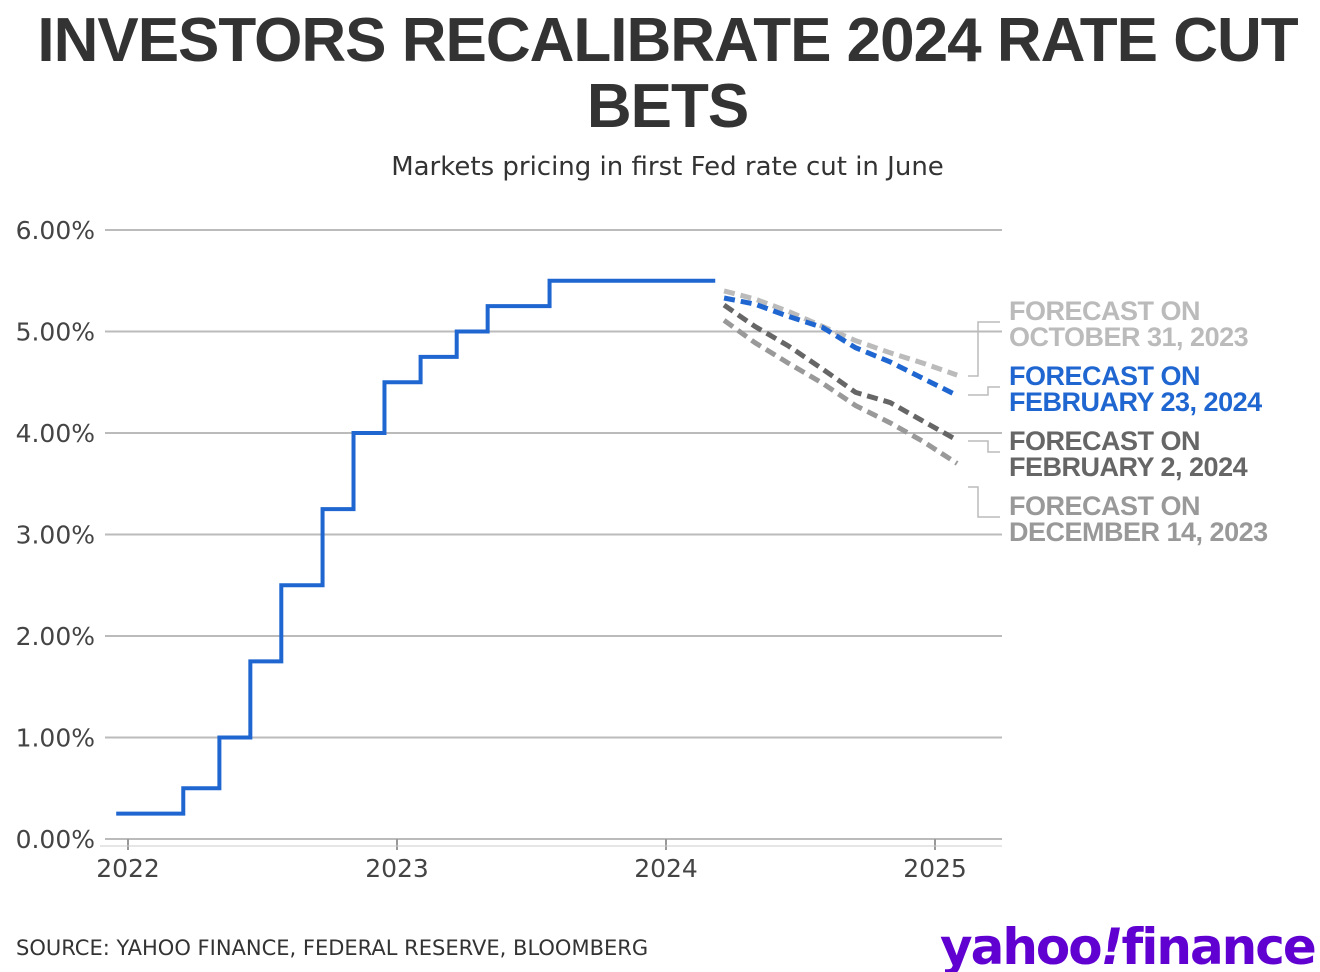 Image resolution: width=1320 pixels, height=972 pixels. I want to click on y-tick-label: 4.00%, so click(55, 433).